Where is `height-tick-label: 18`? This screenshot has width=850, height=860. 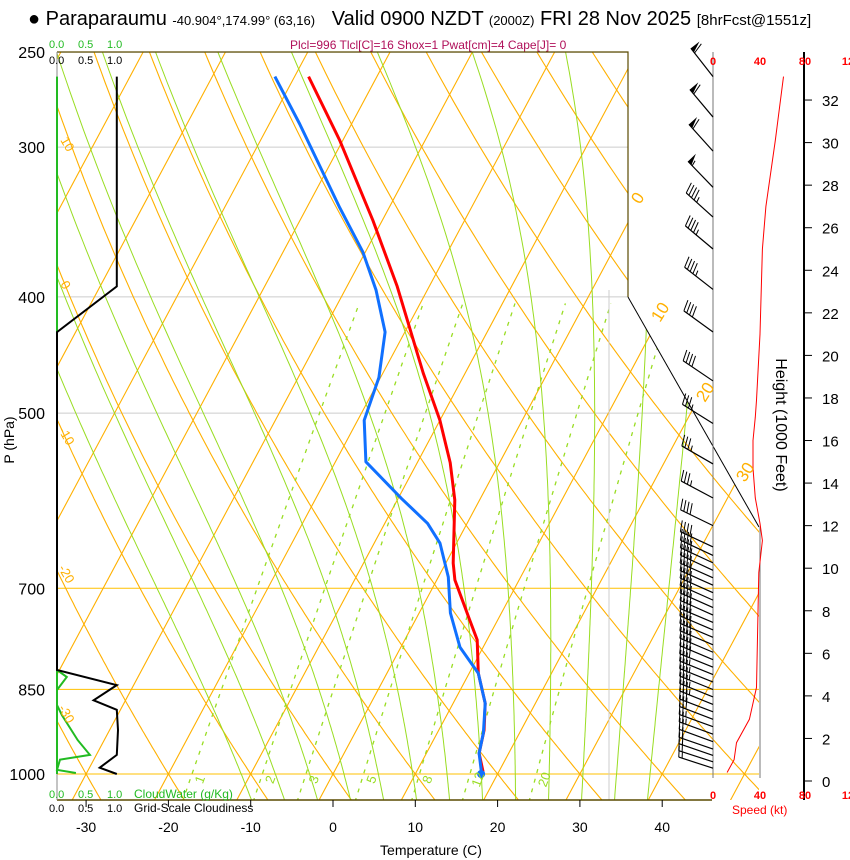 height-tick-label: 18 is located at coordinates (830, 399).